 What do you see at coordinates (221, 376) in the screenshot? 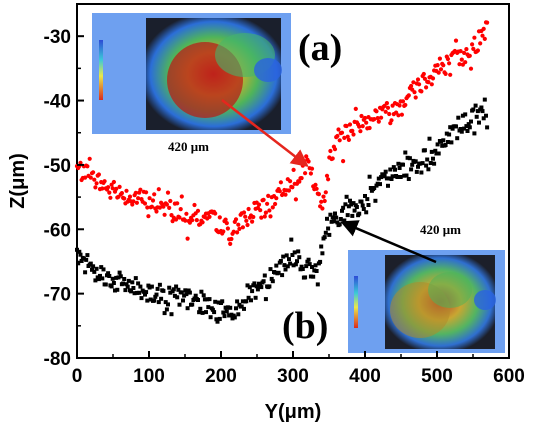
I see `x-tick-label: 200` at bounding box center [221, 376].